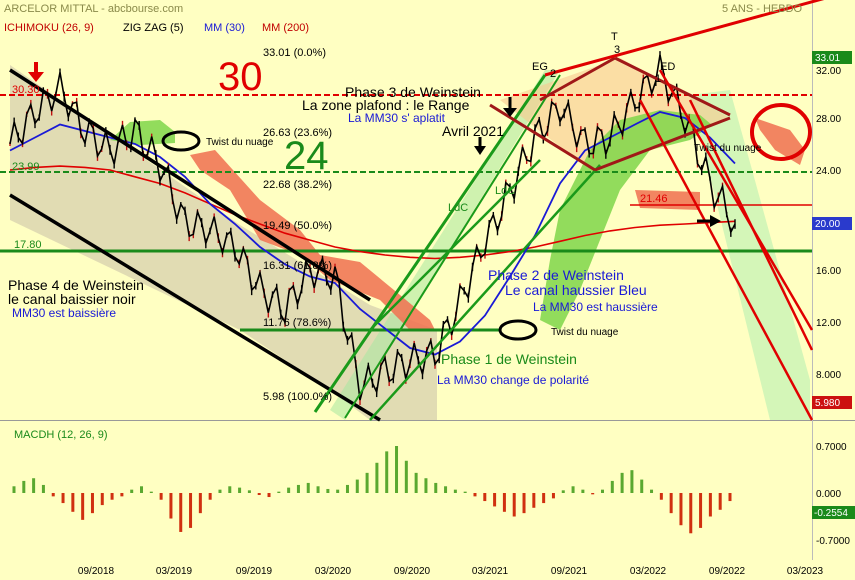 The image size is (855, 580). Describe the element at coordinates (553, 74) in the screenshot. I see `eg-number: 2` at that location.